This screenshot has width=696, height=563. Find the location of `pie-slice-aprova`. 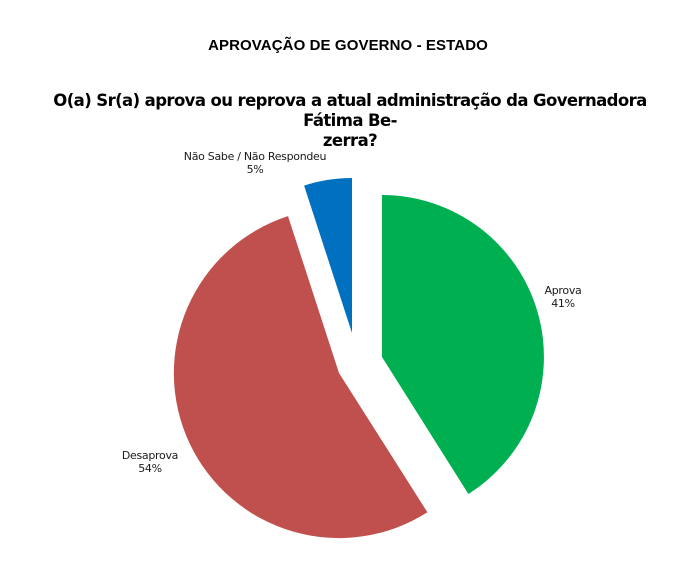

pie-slice-aprova is located at coordinates (463, 344).